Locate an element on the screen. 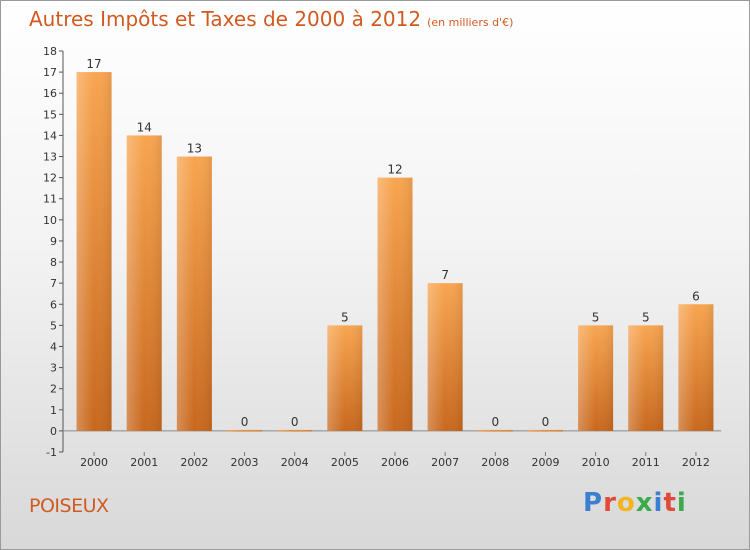 Image resolution: width=750 pixels, height=550 pixels. data-label: 13 is located at coordinates (194, 149).